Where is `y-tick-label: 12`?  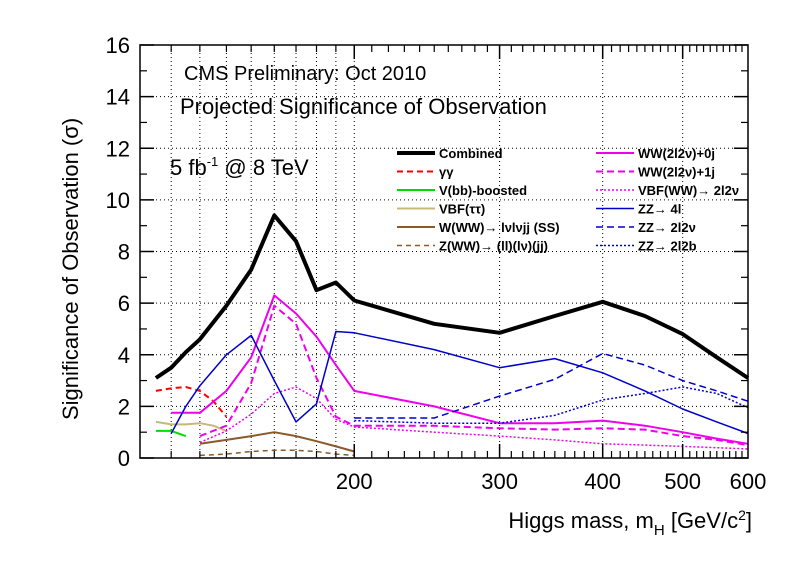
y-tick-label: 12 is located at coordinates (118, 148).